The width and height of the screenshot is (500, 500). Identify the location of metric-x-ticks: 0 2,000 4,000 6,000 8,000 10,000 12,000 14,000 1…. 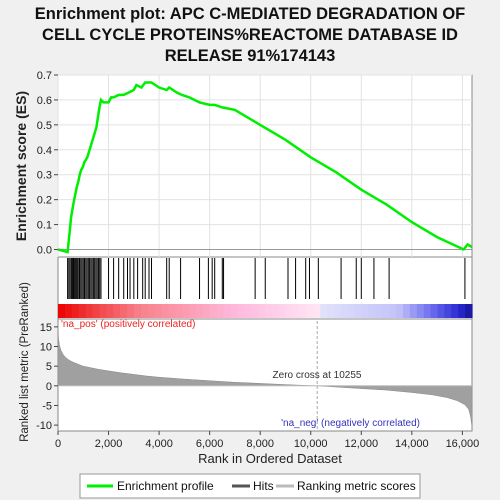
(267, 440).